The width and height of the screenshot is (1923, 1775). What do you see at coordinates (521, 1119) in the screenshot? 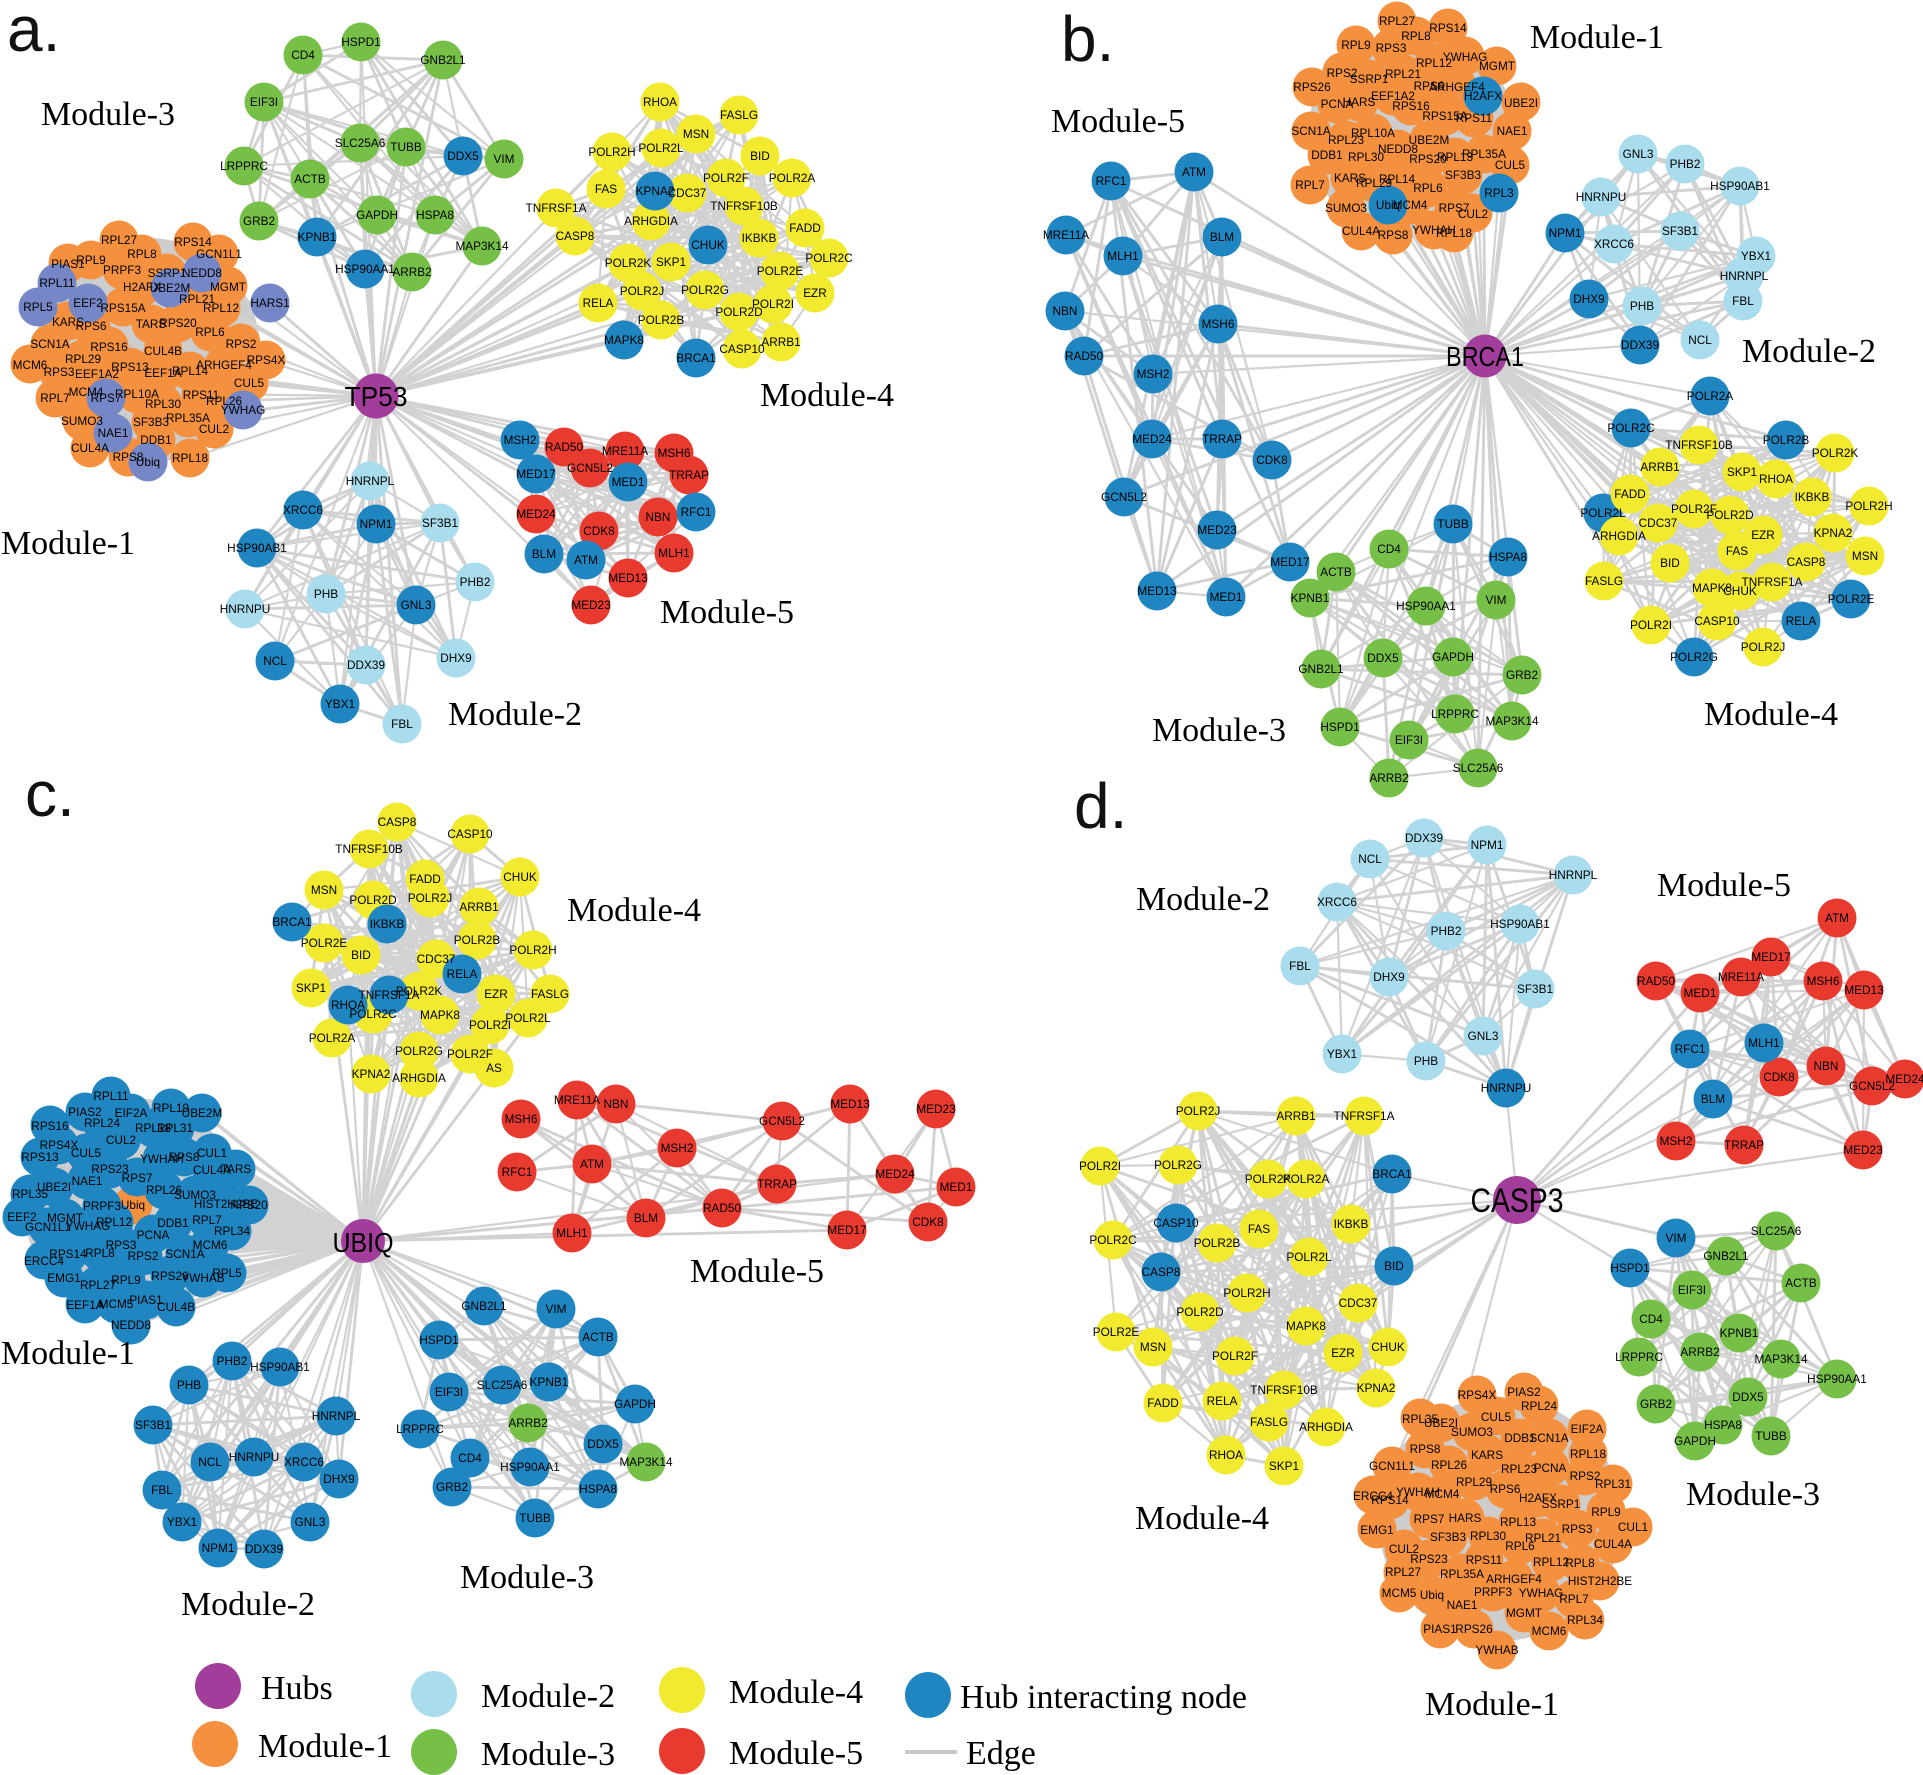
I see `svg-text: MSH6` at bounding box center [521, 1119].